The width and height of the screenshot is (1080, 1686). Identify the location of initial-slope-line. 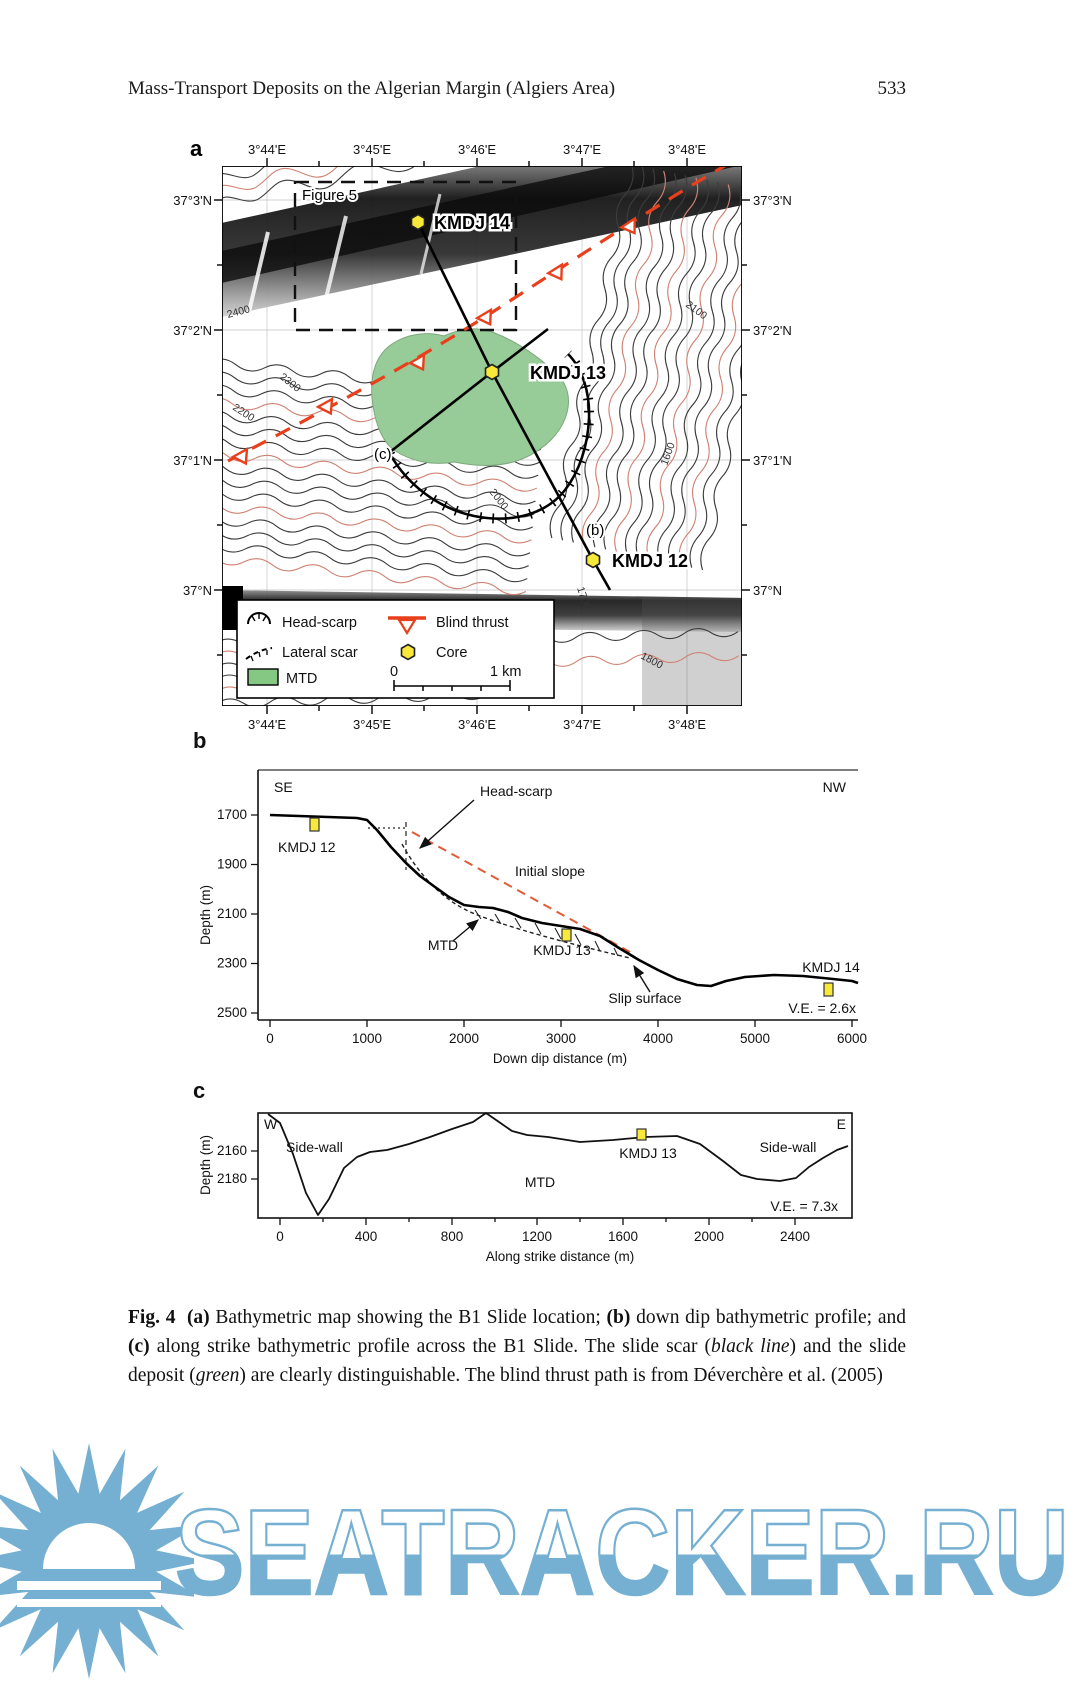
(521, 892).